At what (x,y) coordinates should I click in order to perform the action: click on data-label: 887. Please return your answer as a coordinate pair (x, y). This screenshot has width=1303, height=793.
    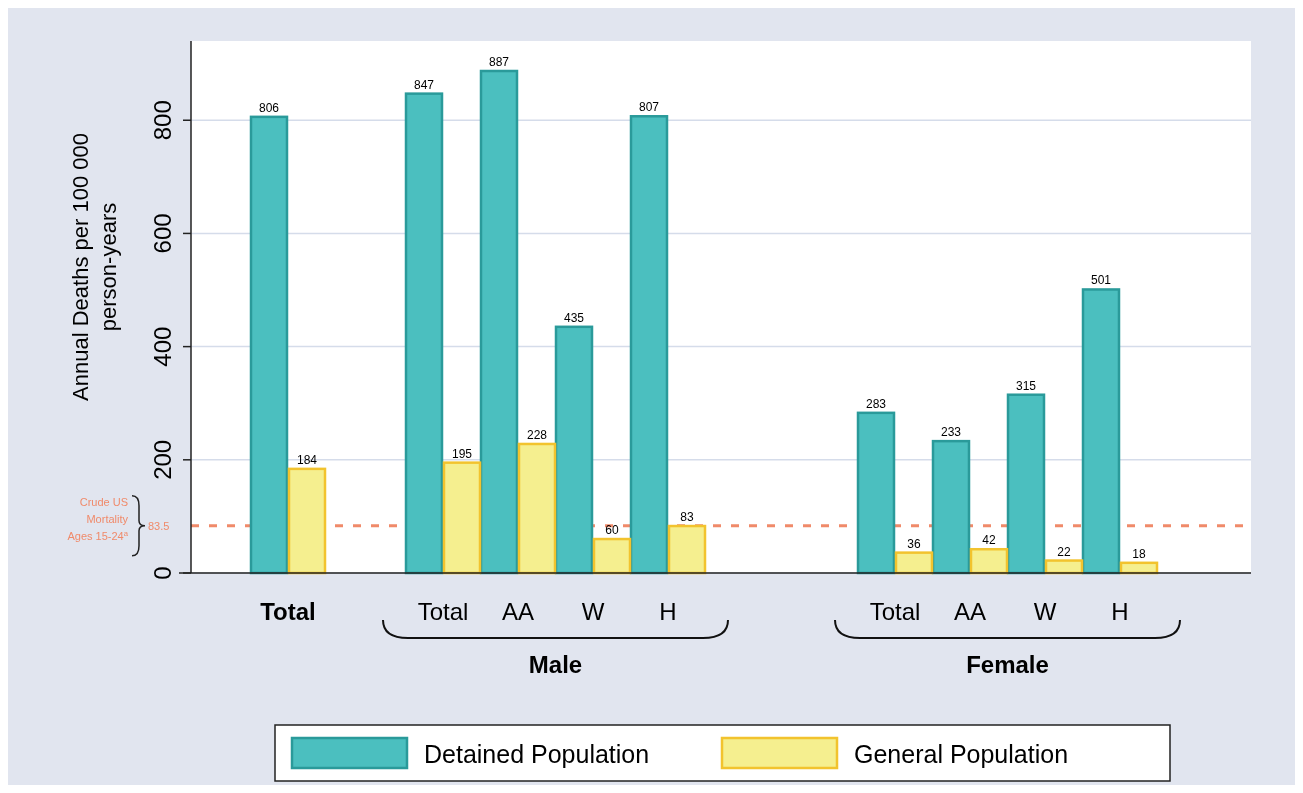
    Looking at the image, I should click on (499, 62).